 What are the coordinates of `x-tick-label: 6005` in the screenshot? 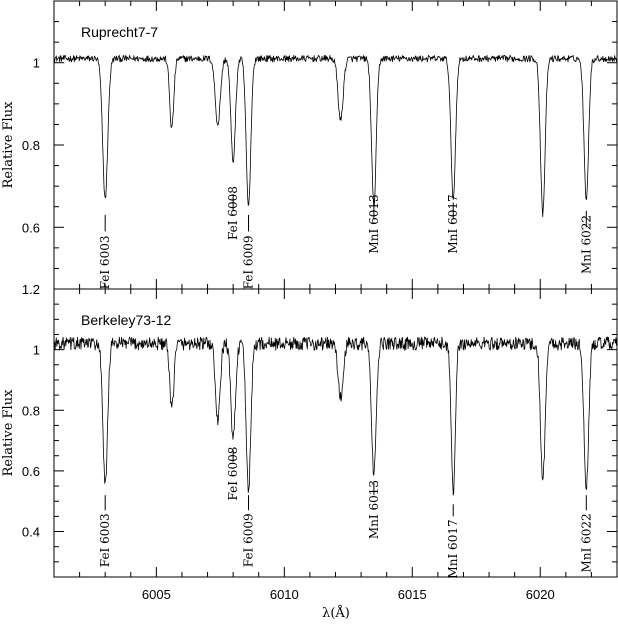 It's located at (156, 594).